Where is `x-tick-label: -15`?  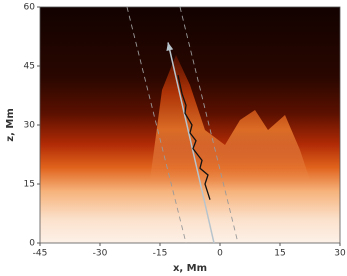
x-tick-label: -15 is located at coordinates (160, 254).